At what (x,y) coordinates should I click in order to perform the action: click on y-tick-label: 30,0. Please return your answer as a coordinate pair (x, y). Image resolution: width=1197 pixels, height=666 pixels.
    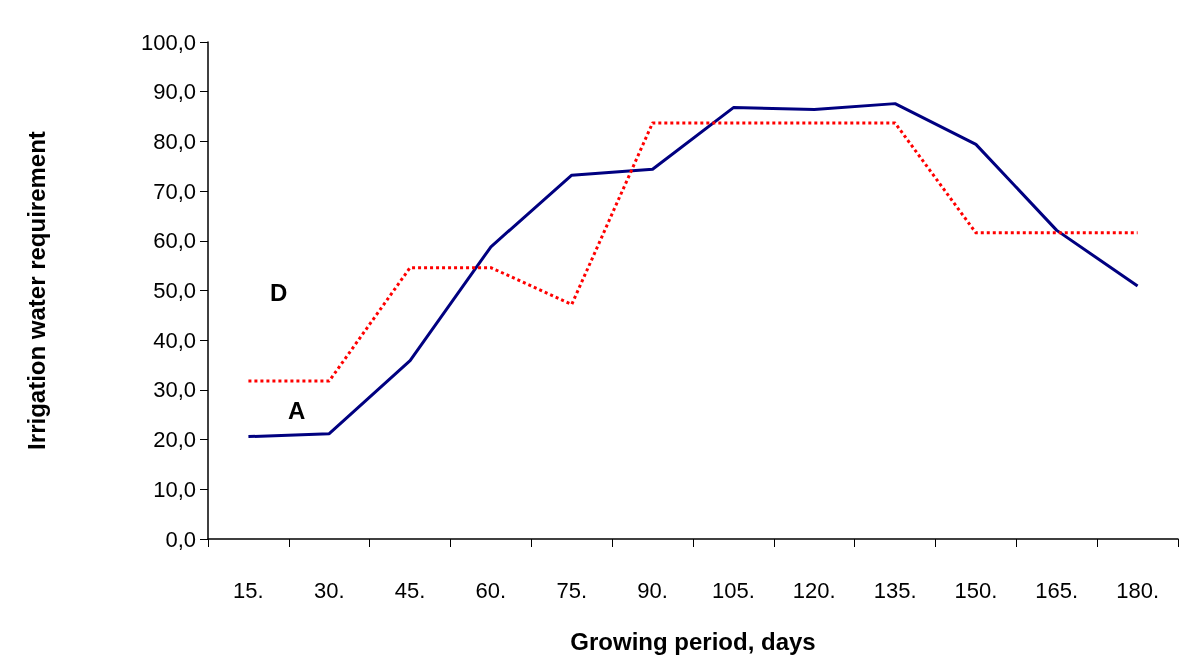
    Looking at the image, I should click on (174, 390).